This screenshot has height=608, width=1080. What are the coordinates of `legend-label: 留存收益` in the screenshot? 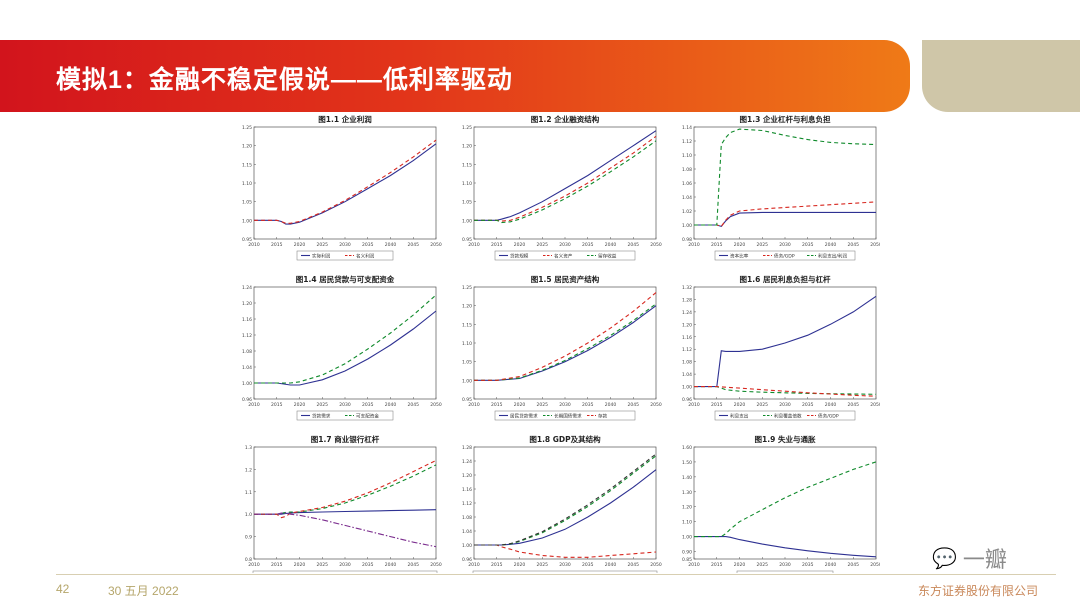 It's located at (607, 256).